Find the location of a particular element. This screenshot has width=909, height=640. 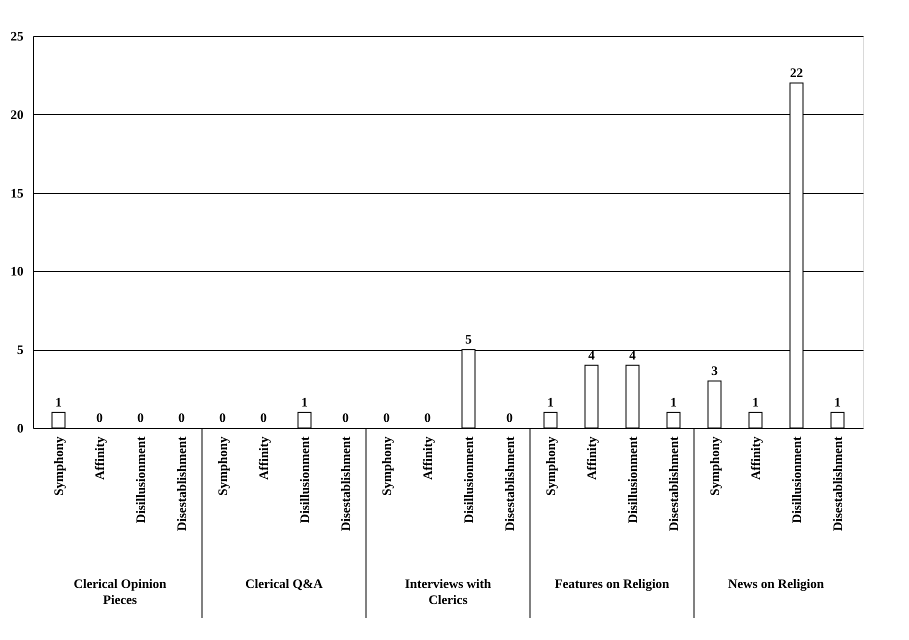

text: News on Religion is located at coordinates (776, 583).